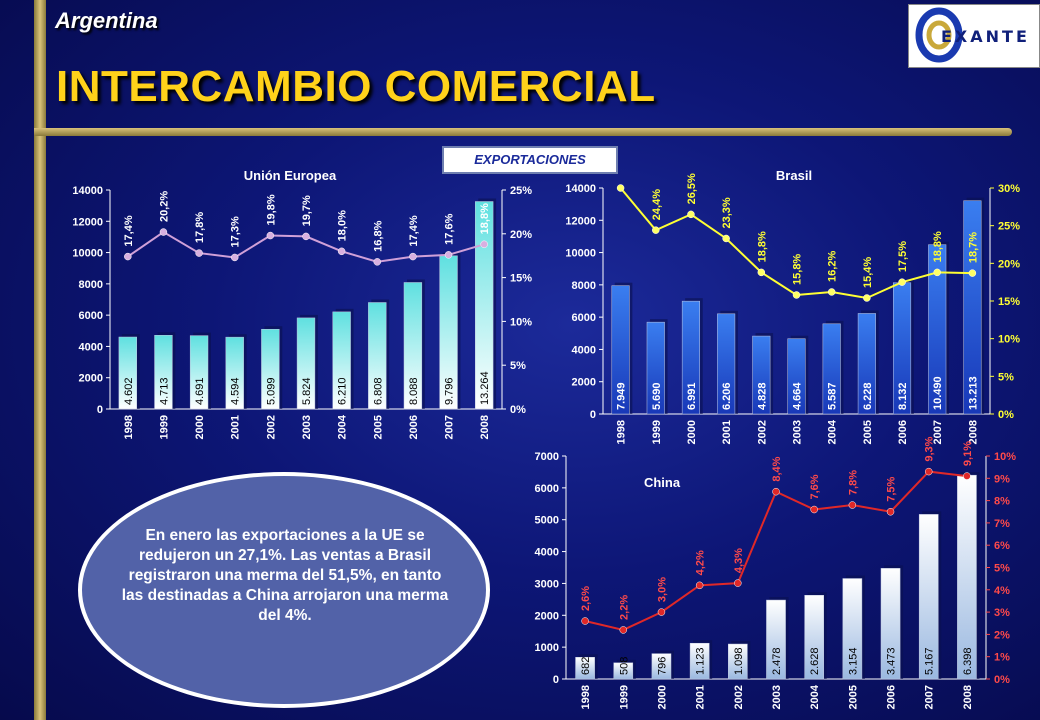 This screenshot has width=1040, height=720. Describe the element at coordinates (1009, 264) in the screenshot. I see `y2-tick-label: 20%` at that location.